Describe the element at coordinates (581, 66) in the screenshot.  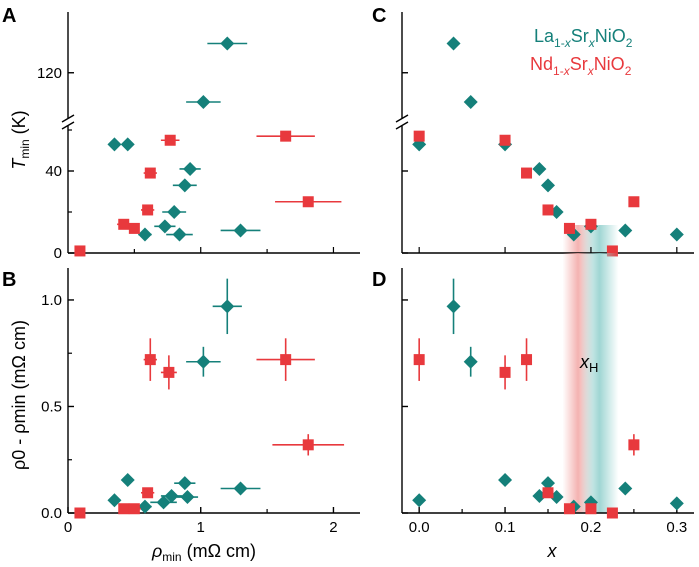
I see `legend-nd: Nd1-xSrxNiO2` at that location.